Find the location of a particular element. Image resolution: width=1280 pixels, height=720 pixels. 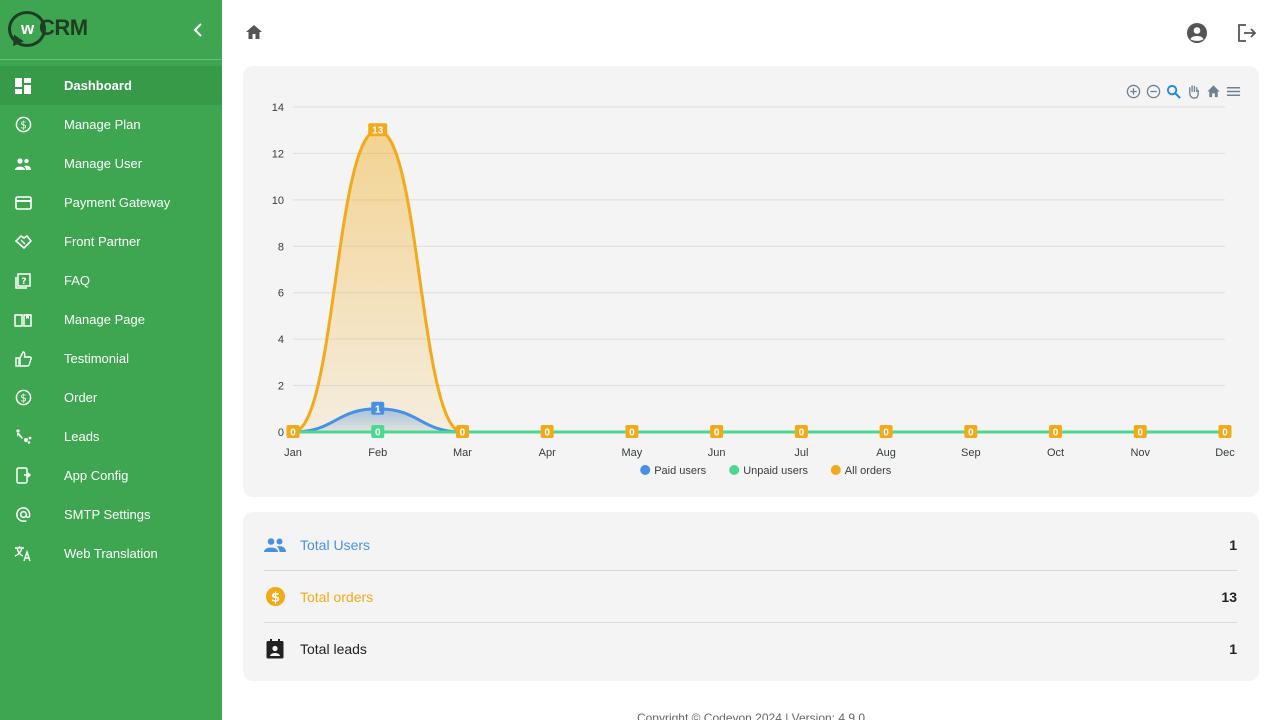

zoom-out-button is located at coordinates (1153, 91).